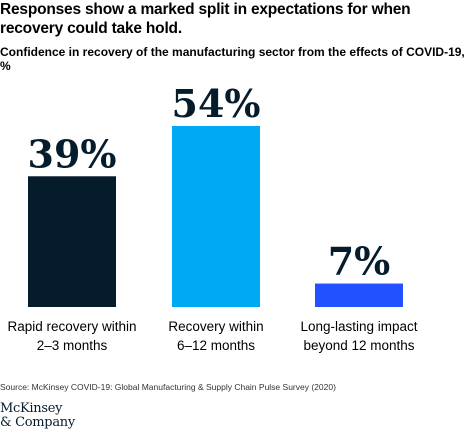 This screenshot has height=434, width=471. What do you see at coordinates (37, 422) in the screenshot?
I see `logo-line-2: & Company` at bounding box center [37, 422].